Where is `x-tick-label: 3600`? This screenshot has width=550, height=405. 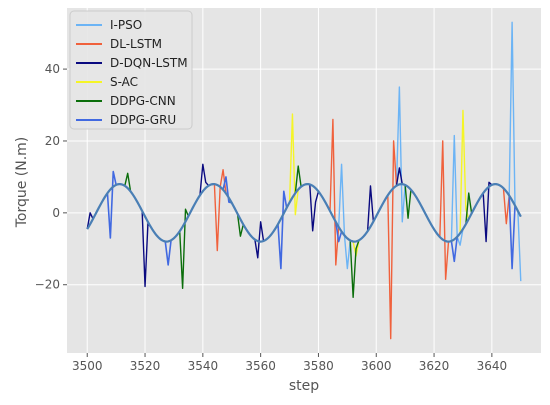
x-tick-label: 3600 is located at coordinates (376, 366).